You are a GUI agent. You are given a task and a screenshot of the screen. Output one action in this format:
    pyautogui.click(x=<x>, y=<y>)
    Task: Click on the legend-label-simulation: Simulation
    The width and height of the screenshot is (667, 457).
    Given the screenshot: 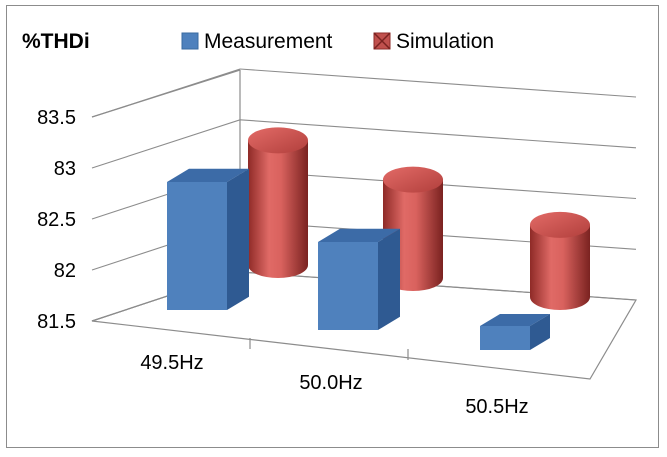 What is the action you would take?
    pyautogui.click(x=445, y=41)
    